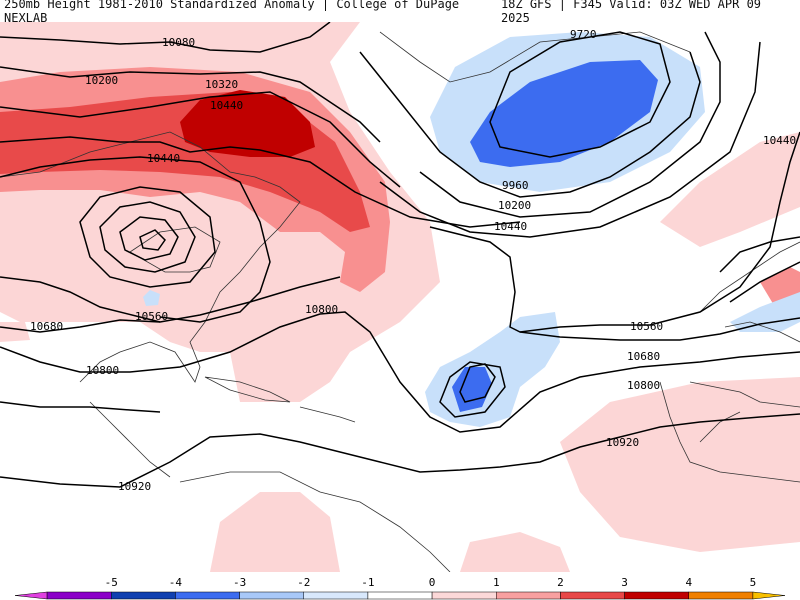 The width and height of the screenshot is (800, 600). I want to click on contour-label: 10080, so click(178, 42).